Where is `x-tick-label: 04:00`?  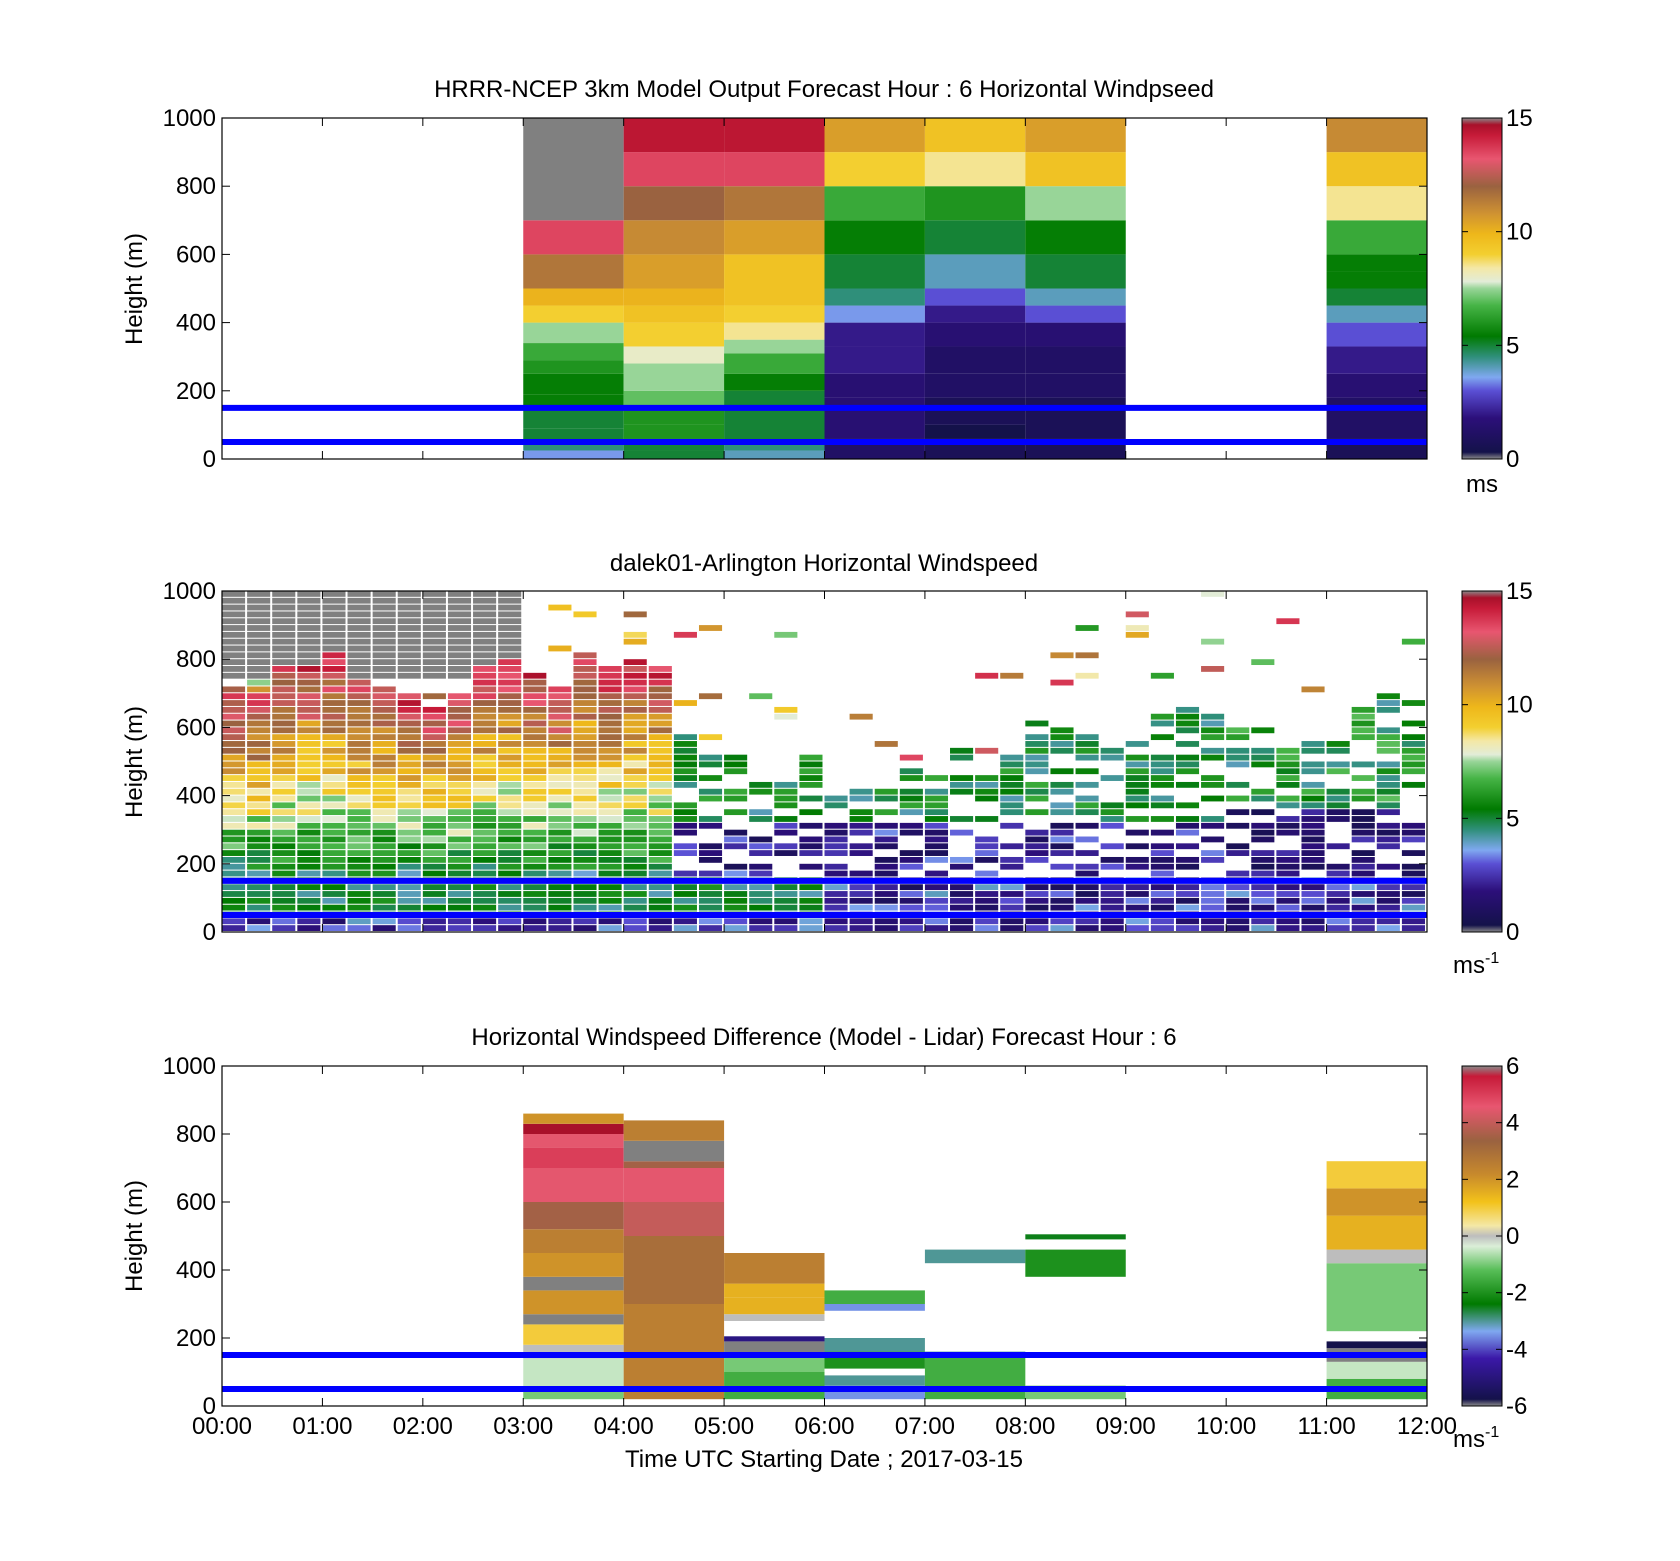
x-tick-label: 04:00 is located at coordinates (624, 1426).